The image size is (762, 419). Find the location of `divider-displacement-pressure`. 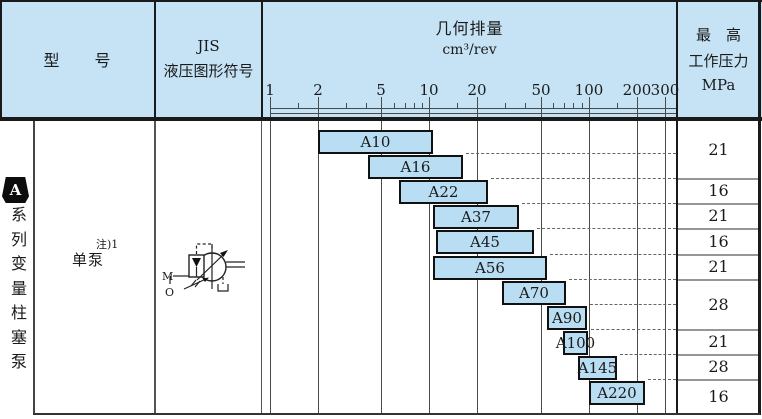

divider-displacement-pressure is located at coordinates (677, 207).